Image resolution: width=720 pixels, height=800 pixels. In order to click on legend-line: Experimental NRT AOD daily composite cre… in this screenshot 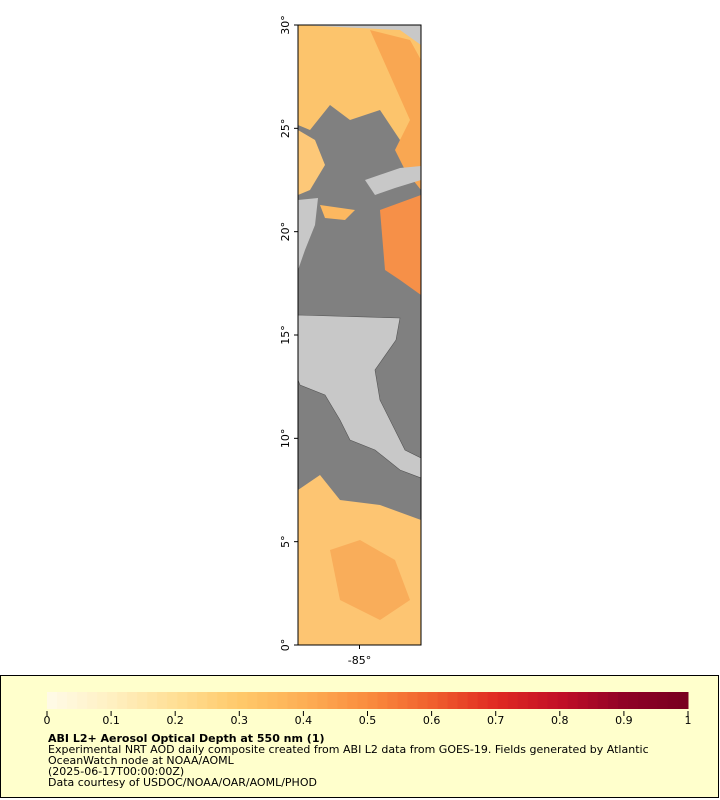, I will do `click(348, 749)`.